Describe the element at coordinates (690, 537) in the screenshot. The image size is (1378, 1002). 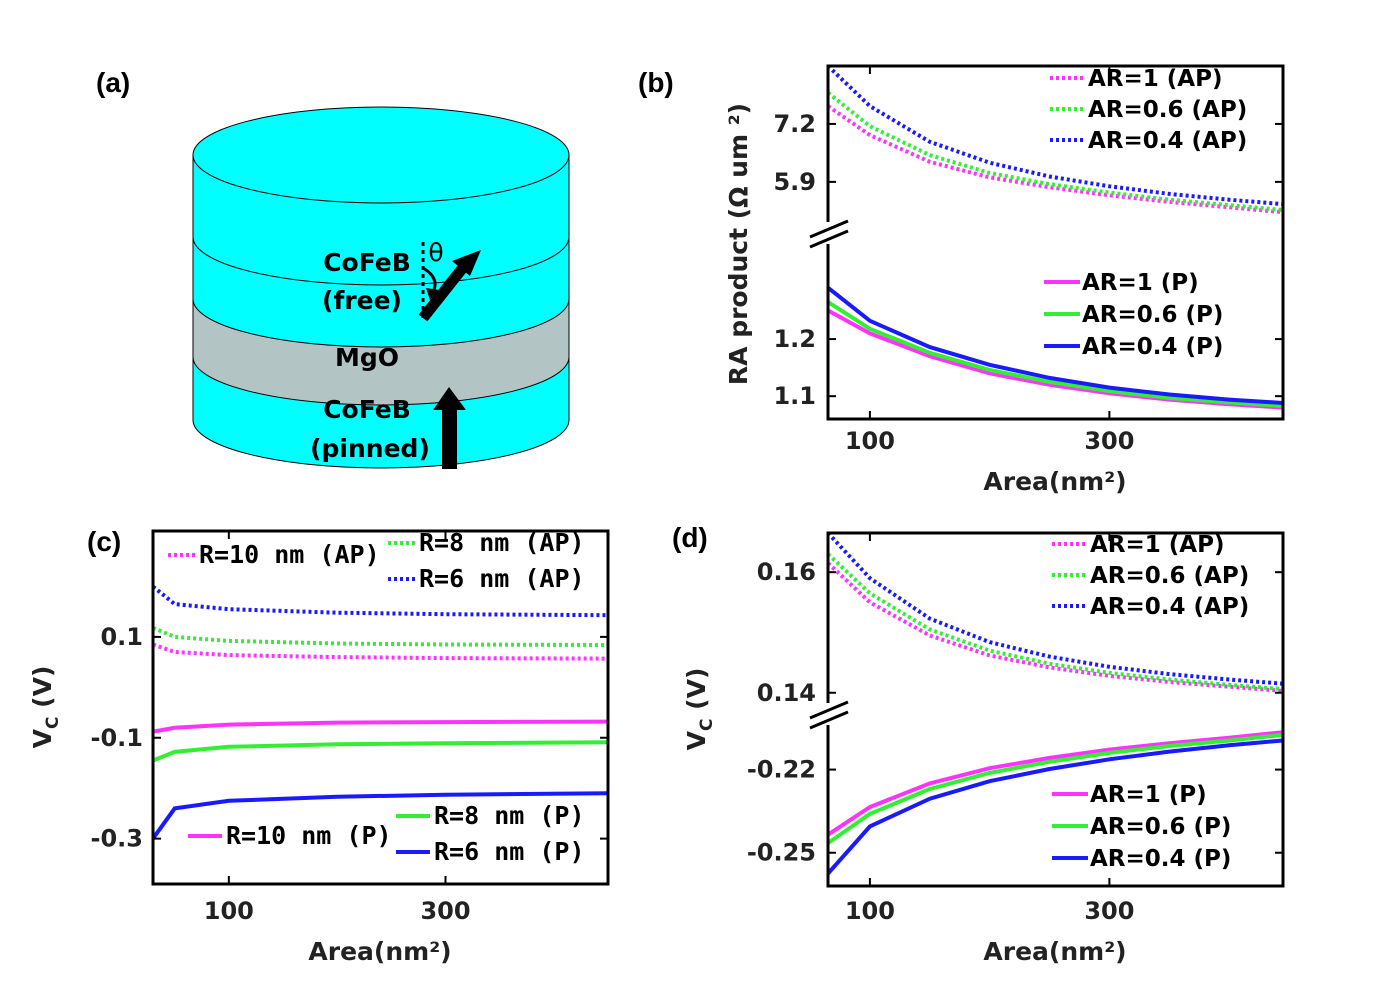
I see `panel-label-d: (d)` at that location.